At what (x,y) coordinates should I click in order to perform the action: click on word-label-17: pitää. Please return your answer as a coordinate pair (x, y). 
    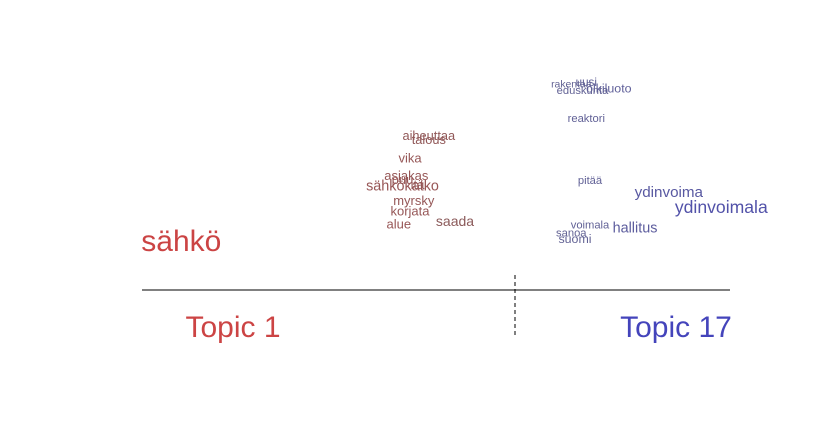
    Looking at the image, I should click on (590, 181).